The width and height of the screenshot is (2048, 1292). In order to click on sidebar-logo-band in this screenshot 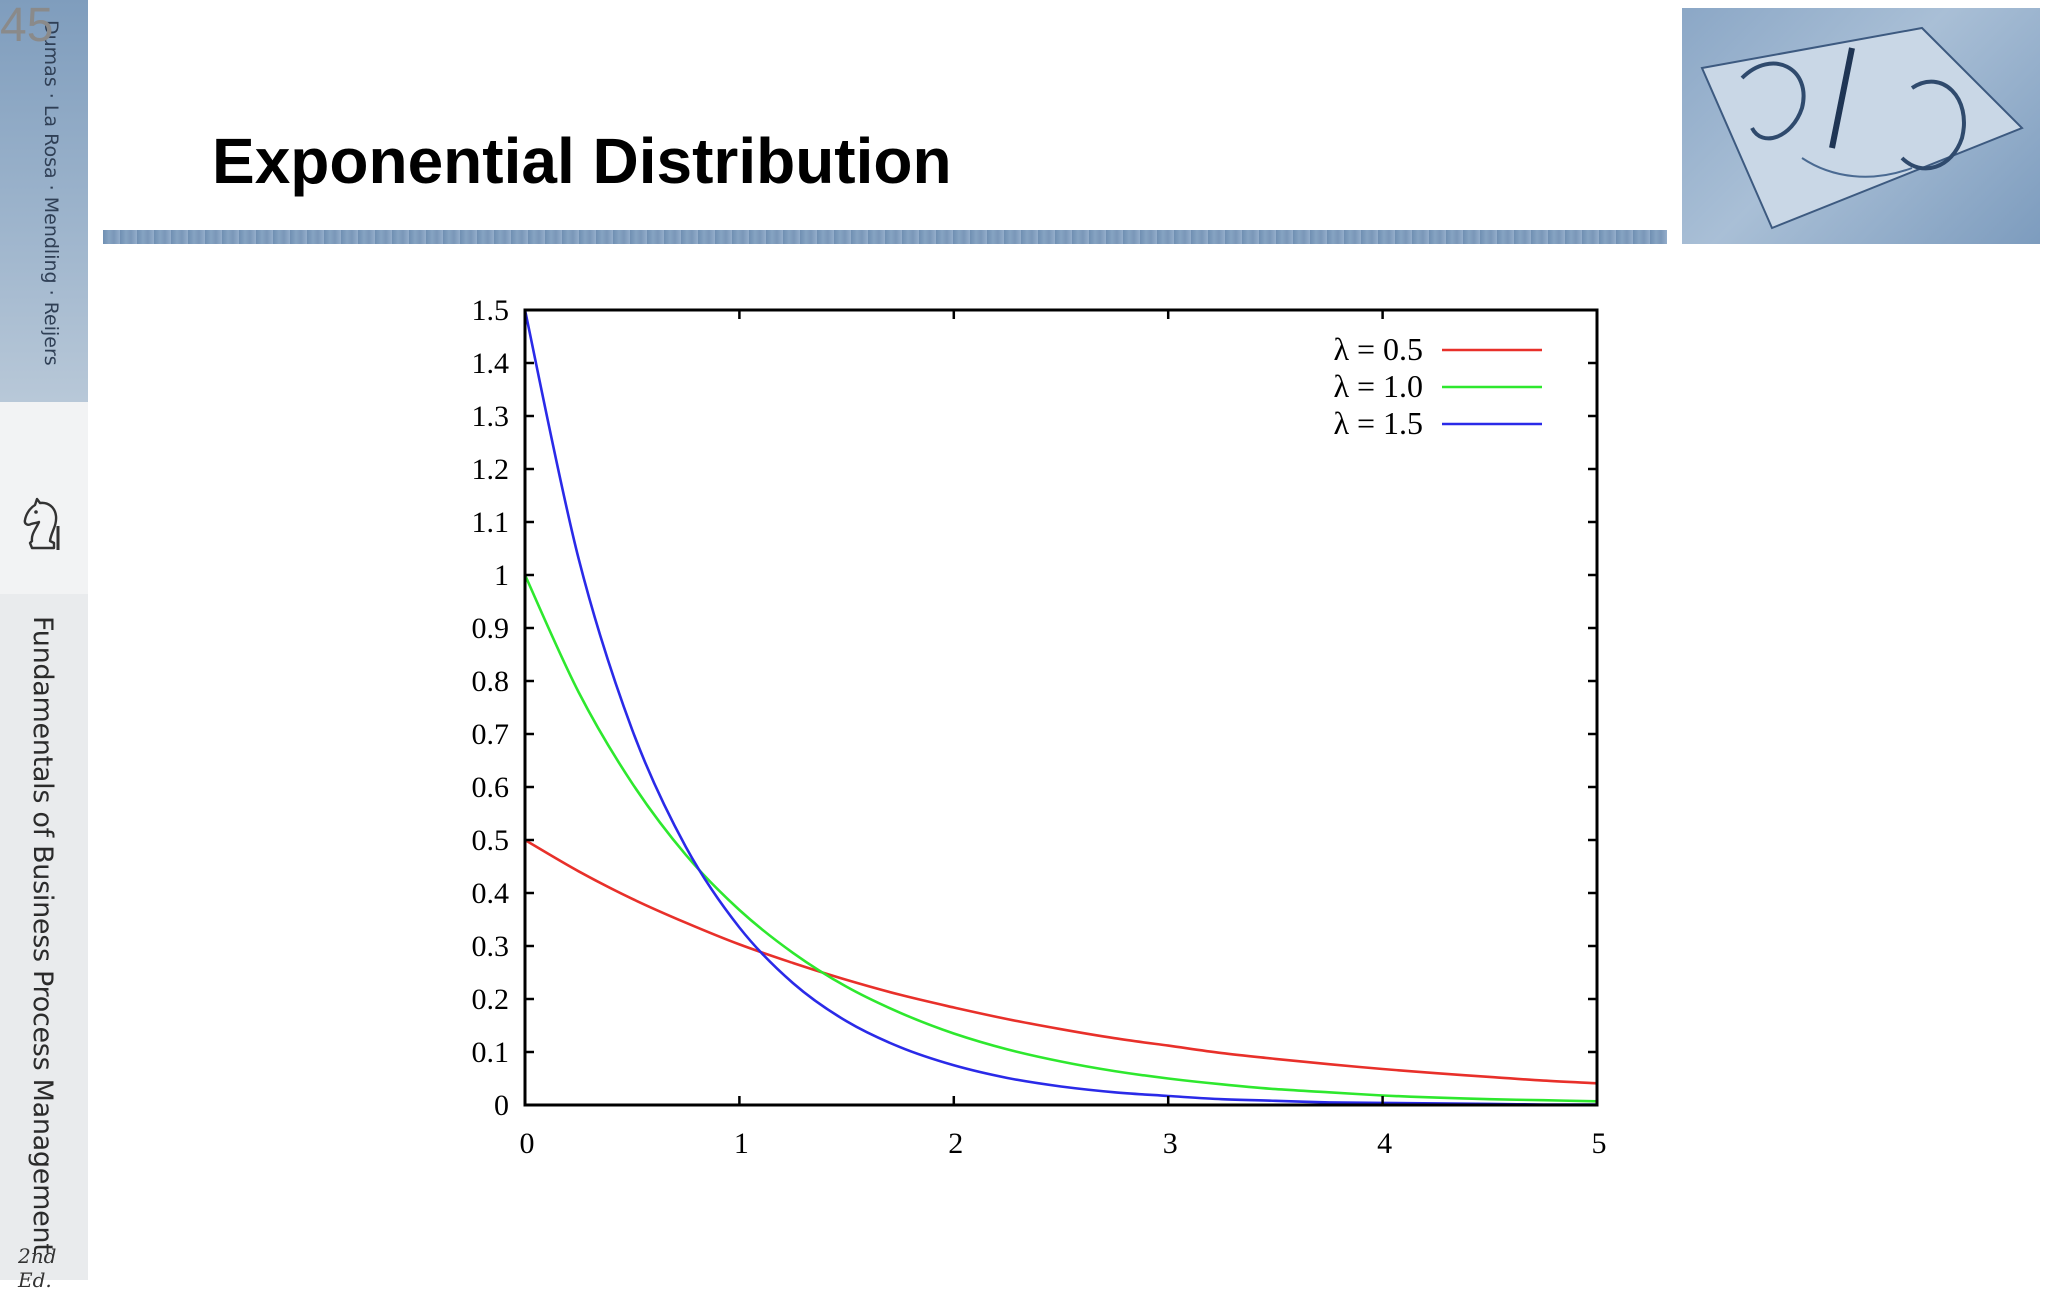, I will do `click(44, 498)`.